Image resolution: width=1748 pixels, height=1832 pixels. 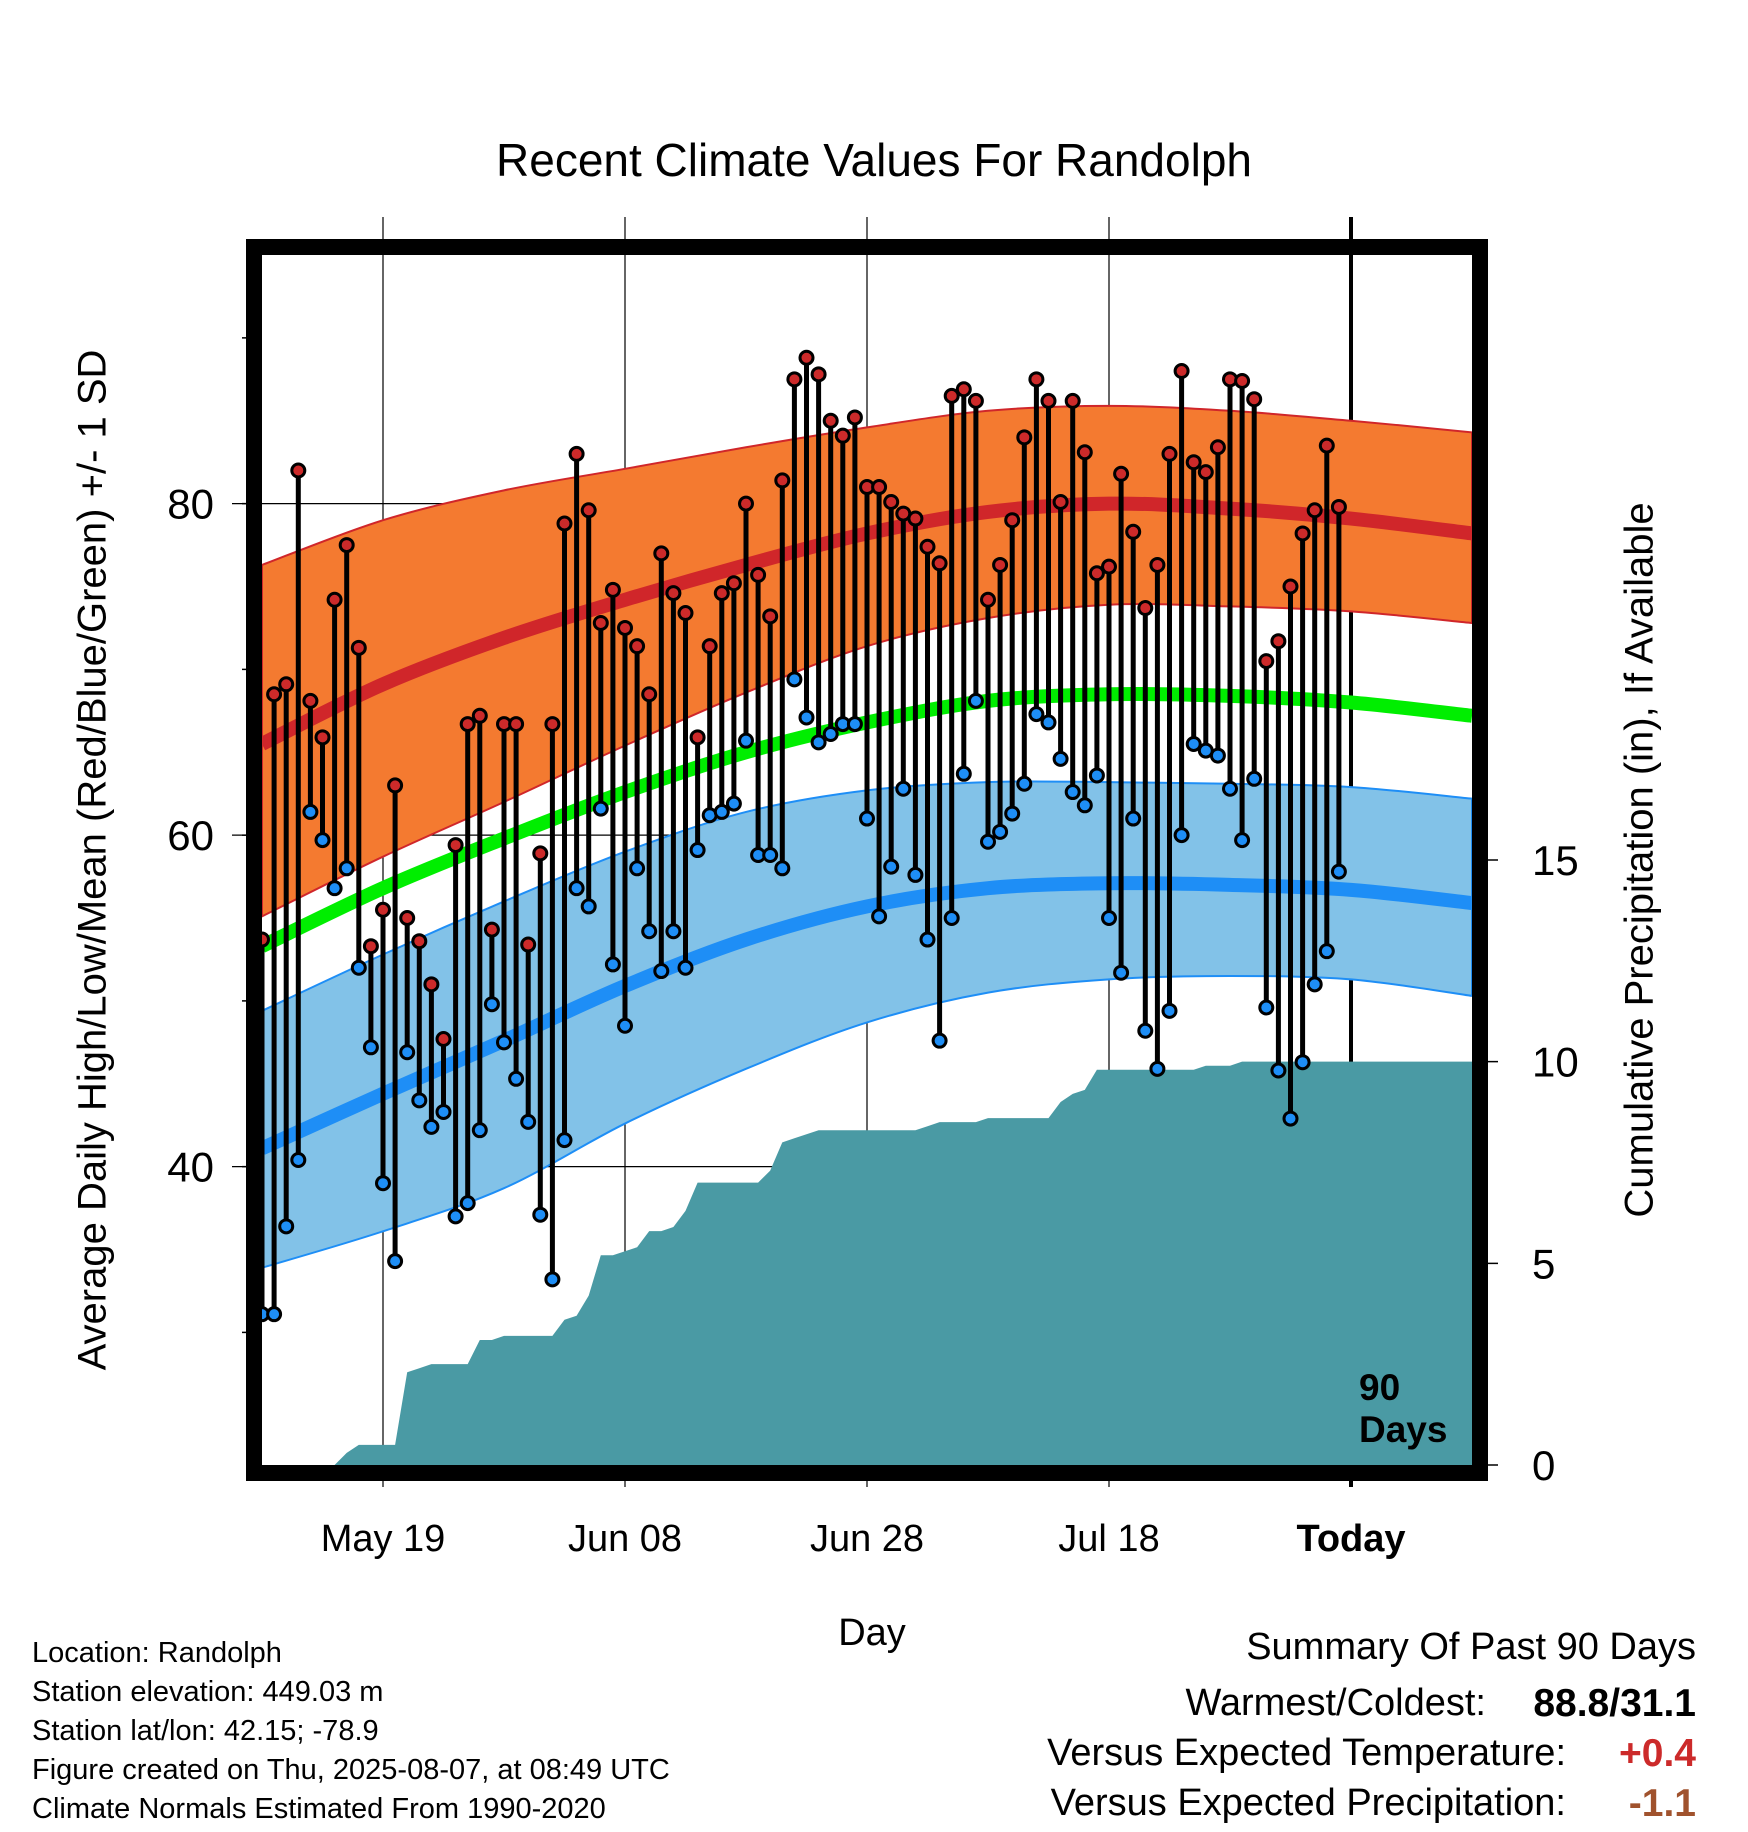 I want to click on temp-anomaly-value: +0.4, so click(x=1657, y=1753).